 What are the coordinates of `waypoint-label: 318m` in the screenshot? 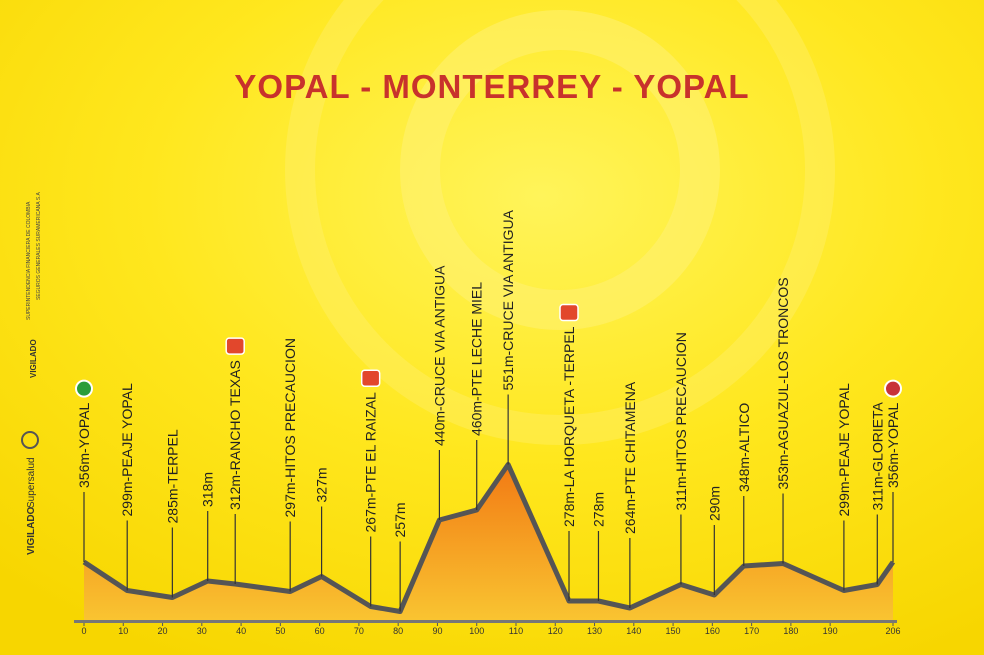 It's located at (208, 489).